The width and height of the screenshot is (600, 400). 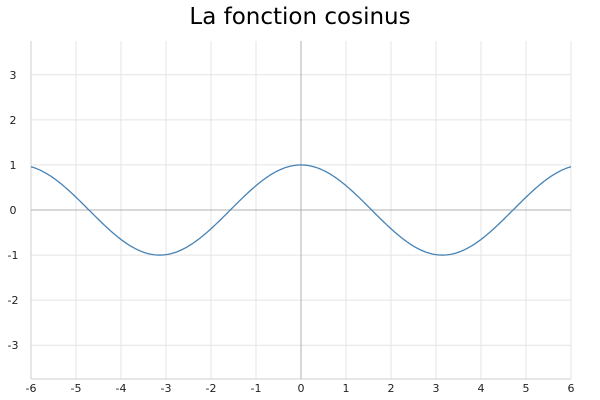 What do you see at coordinates (300, 17) in the screenshot?
I see `chart-title: La fonction cosinus` at bounding box center [300, 17].